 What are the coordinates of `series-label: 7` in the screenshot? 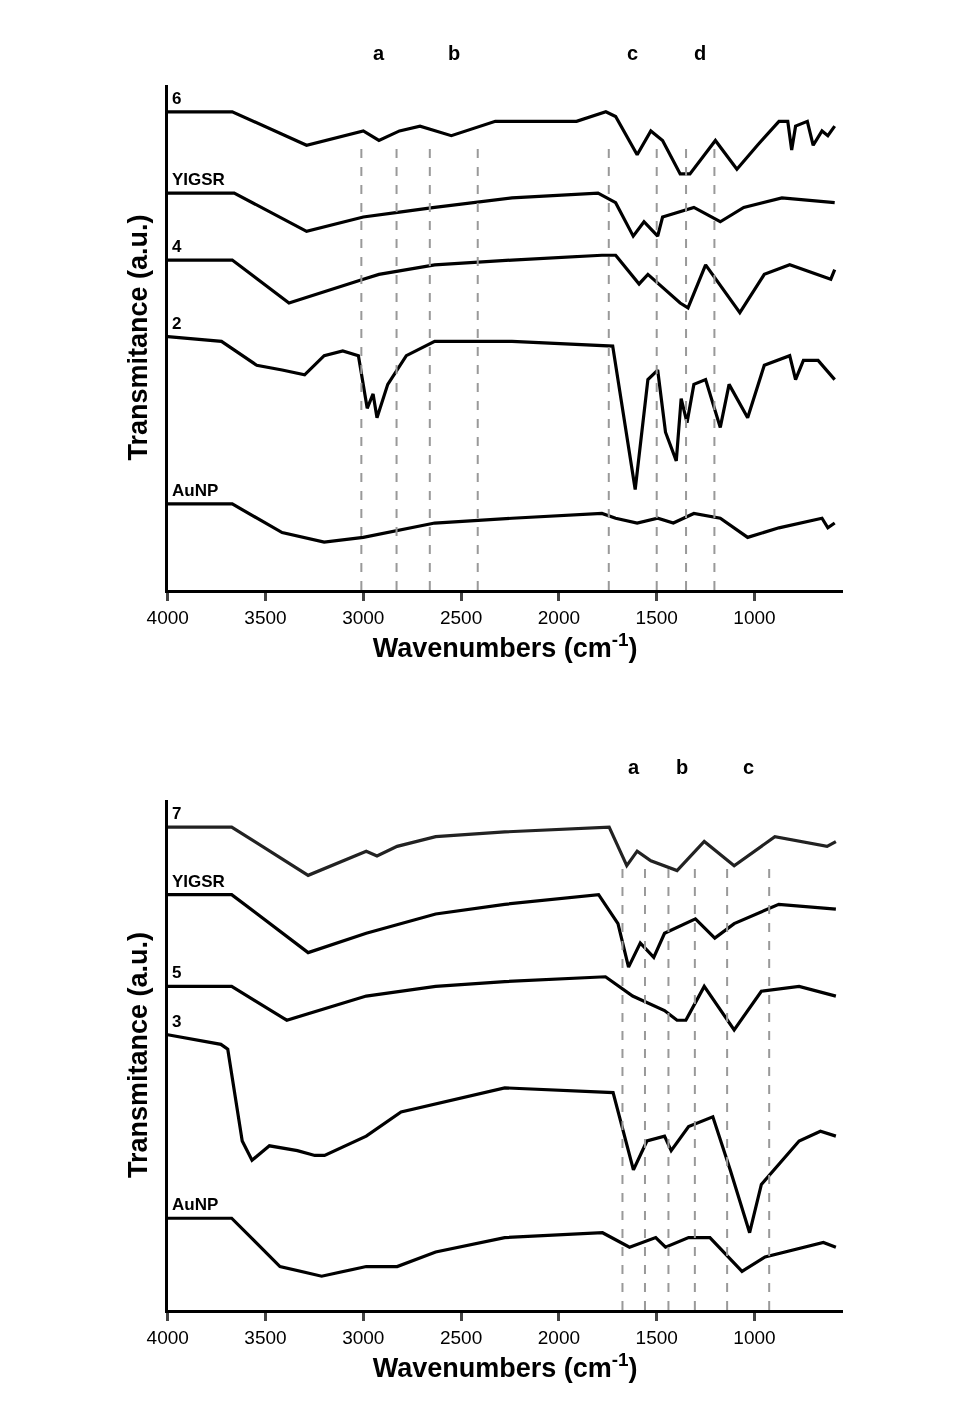 It's located at (177, 813).